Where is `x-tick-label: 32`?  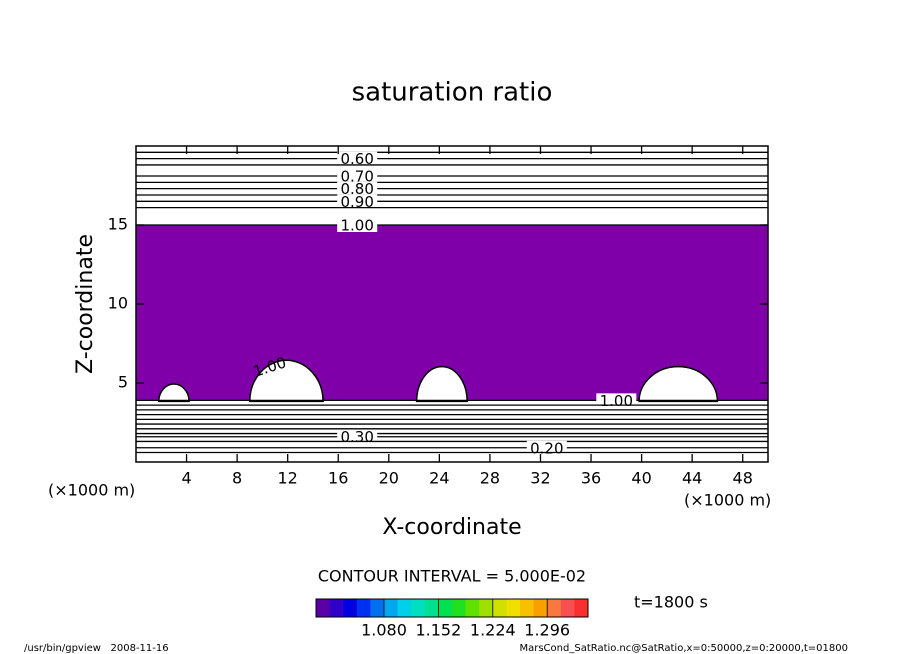 x-tick-label: 32 is located at coordinates (540, 478).